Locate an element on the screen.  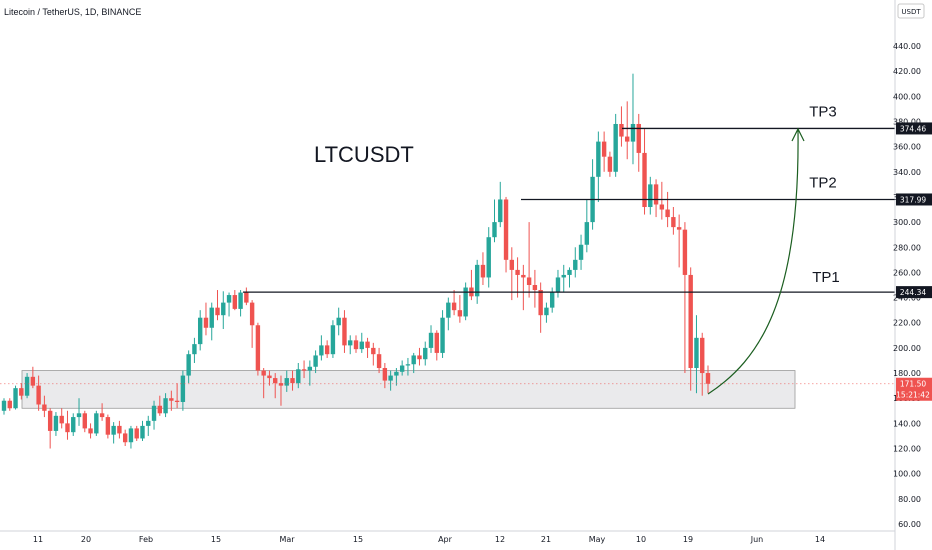
chart-annotation-title: LTCUSDT is located at coordinates (364, 154).